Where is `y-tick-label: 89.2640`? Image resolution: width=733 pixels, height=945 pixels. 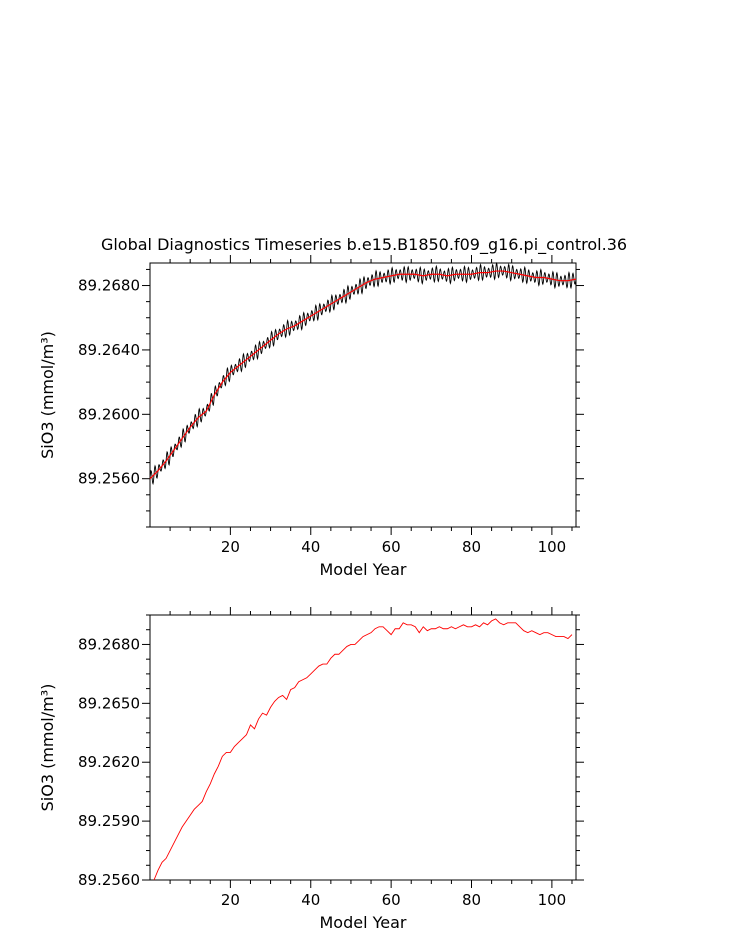
y-tick-label: 89.2640 is located at coordinates (109, 350).